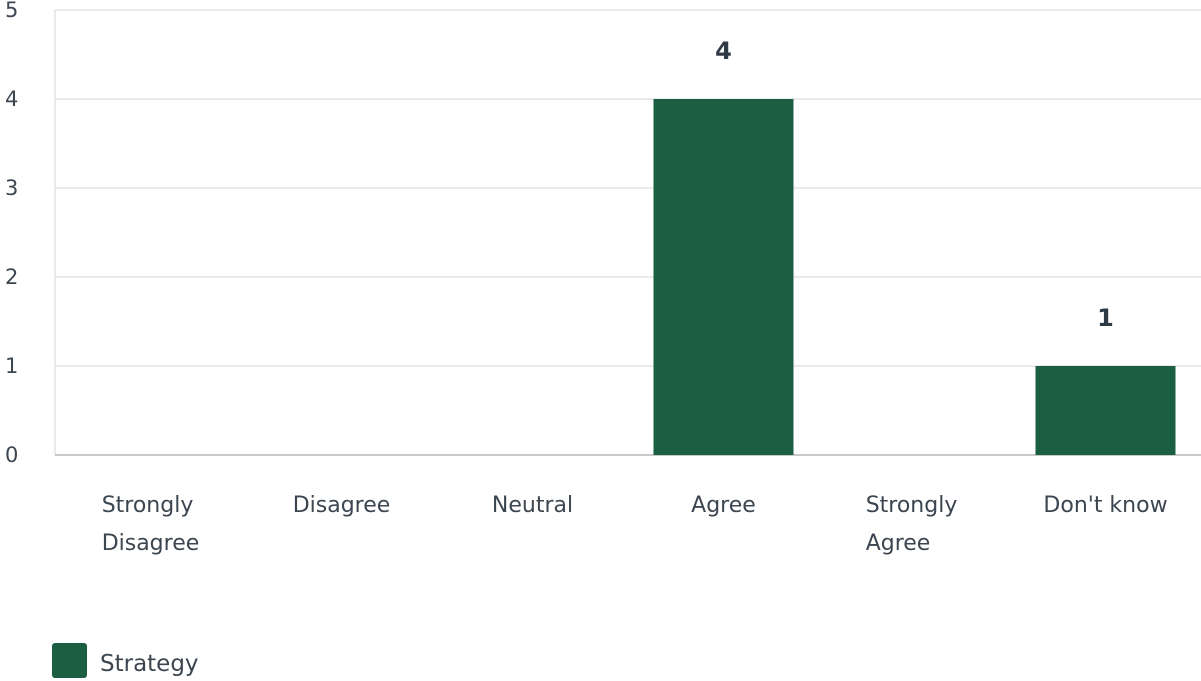 This screenshot has height=681, width=1201. What do you see at coordinates (1105, 505) in the screenshot?
I see `x-tick-label: Don't know` at bounding box center [1105, 505].